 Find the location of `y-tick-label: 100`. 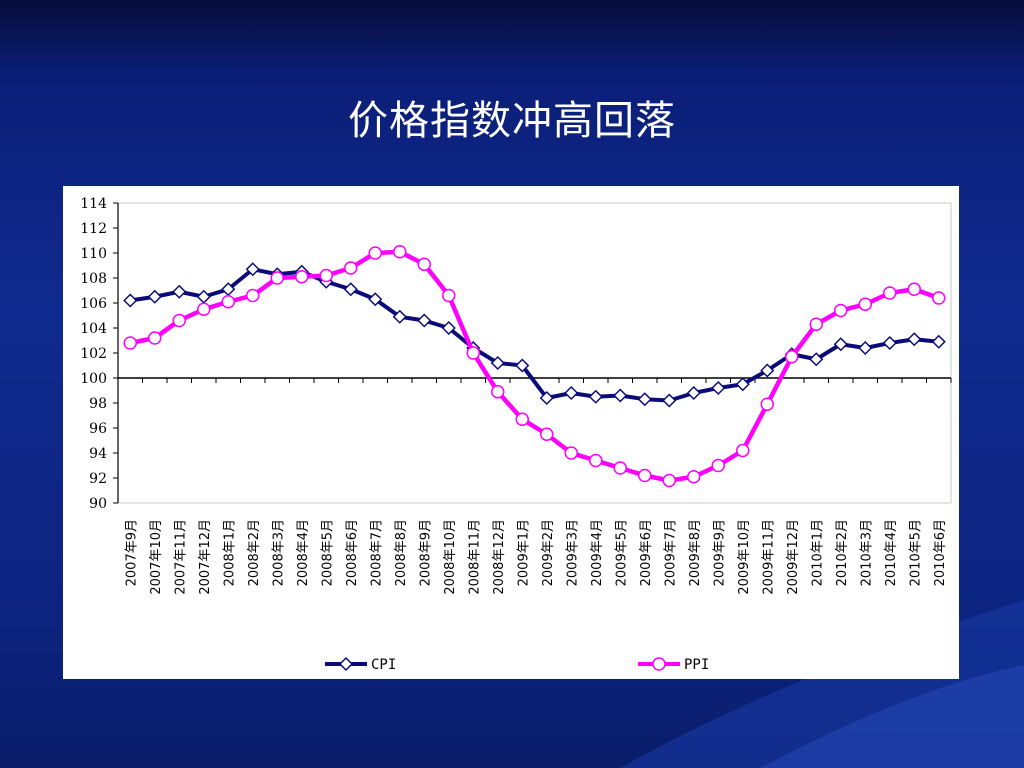

y-tick-label: 100 is located at coordinates (93, 379).